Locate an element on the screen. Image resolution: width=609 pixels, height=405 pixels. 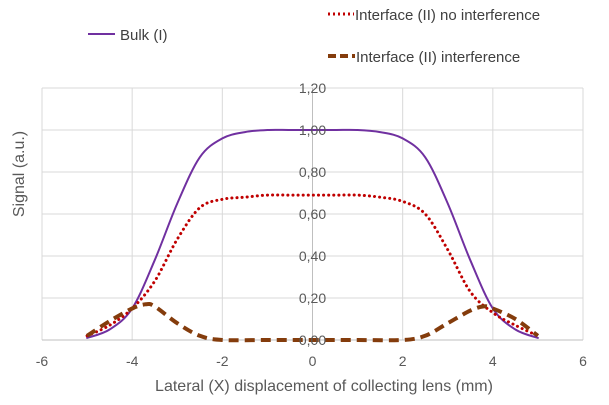
y-tick-label: 1,20 is located at coordinates (312, 88).